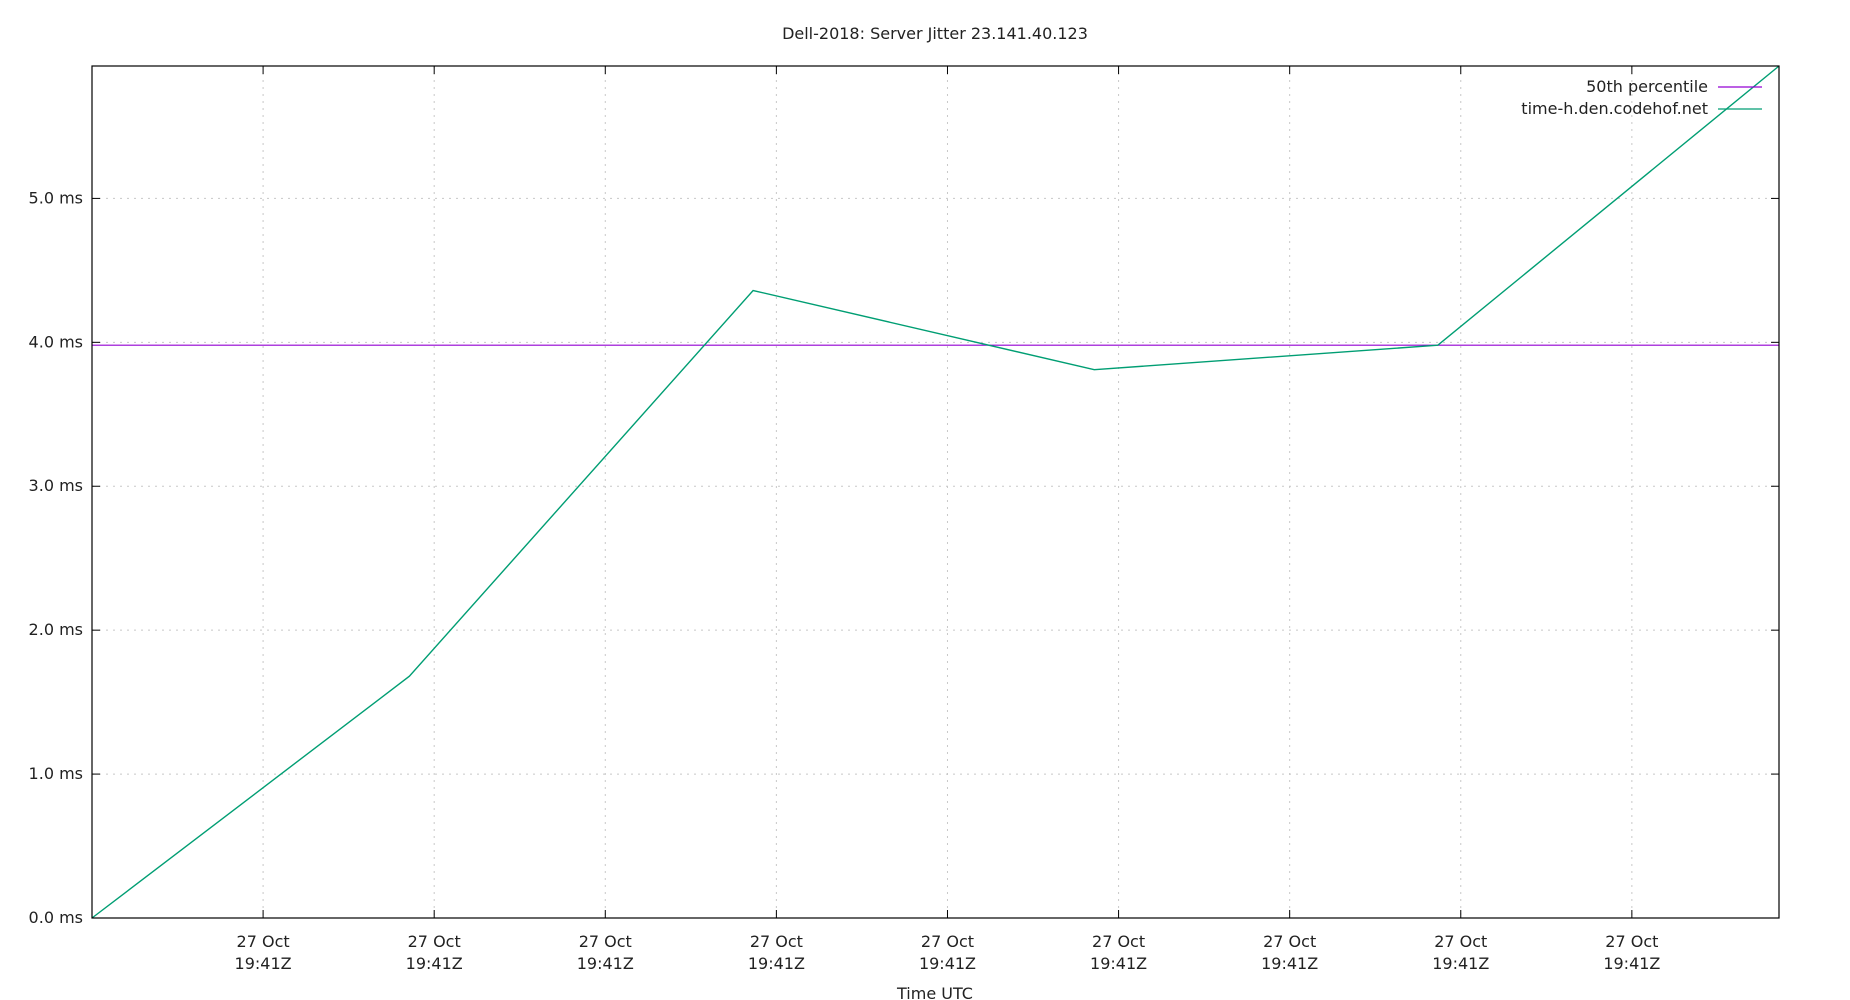  I want to click on chart-title: Dell-2018: Server Jitter 23.141.40.123, so click(935, 33).